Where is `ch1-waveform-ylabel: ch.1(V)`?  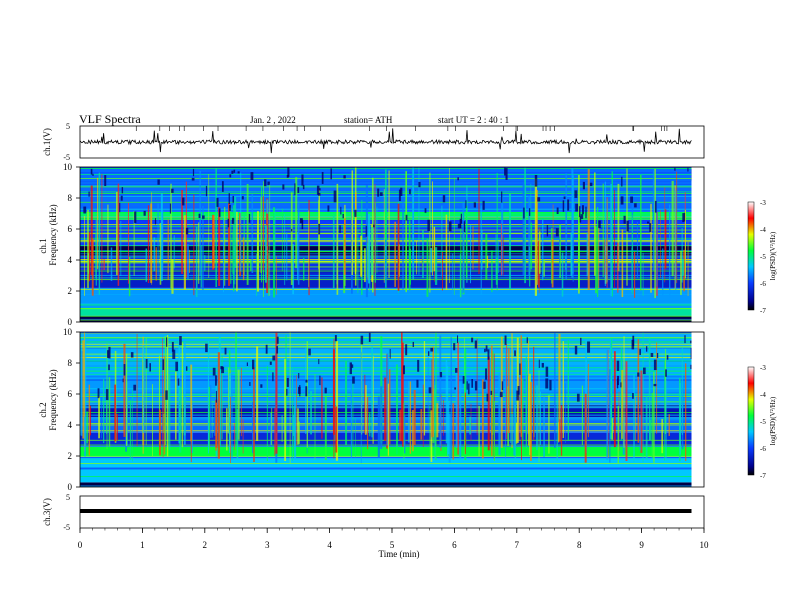 ch1-waveform-ylabel: ch.1(V) is located at coordinates (47, 142).